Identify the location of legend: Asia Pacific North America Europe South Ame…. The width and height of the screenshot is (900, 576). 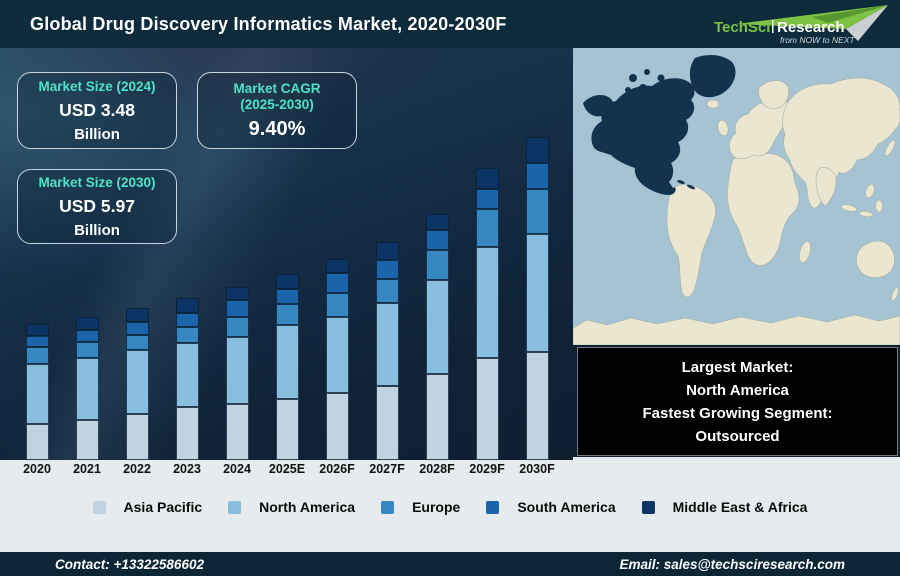
(450, 507).